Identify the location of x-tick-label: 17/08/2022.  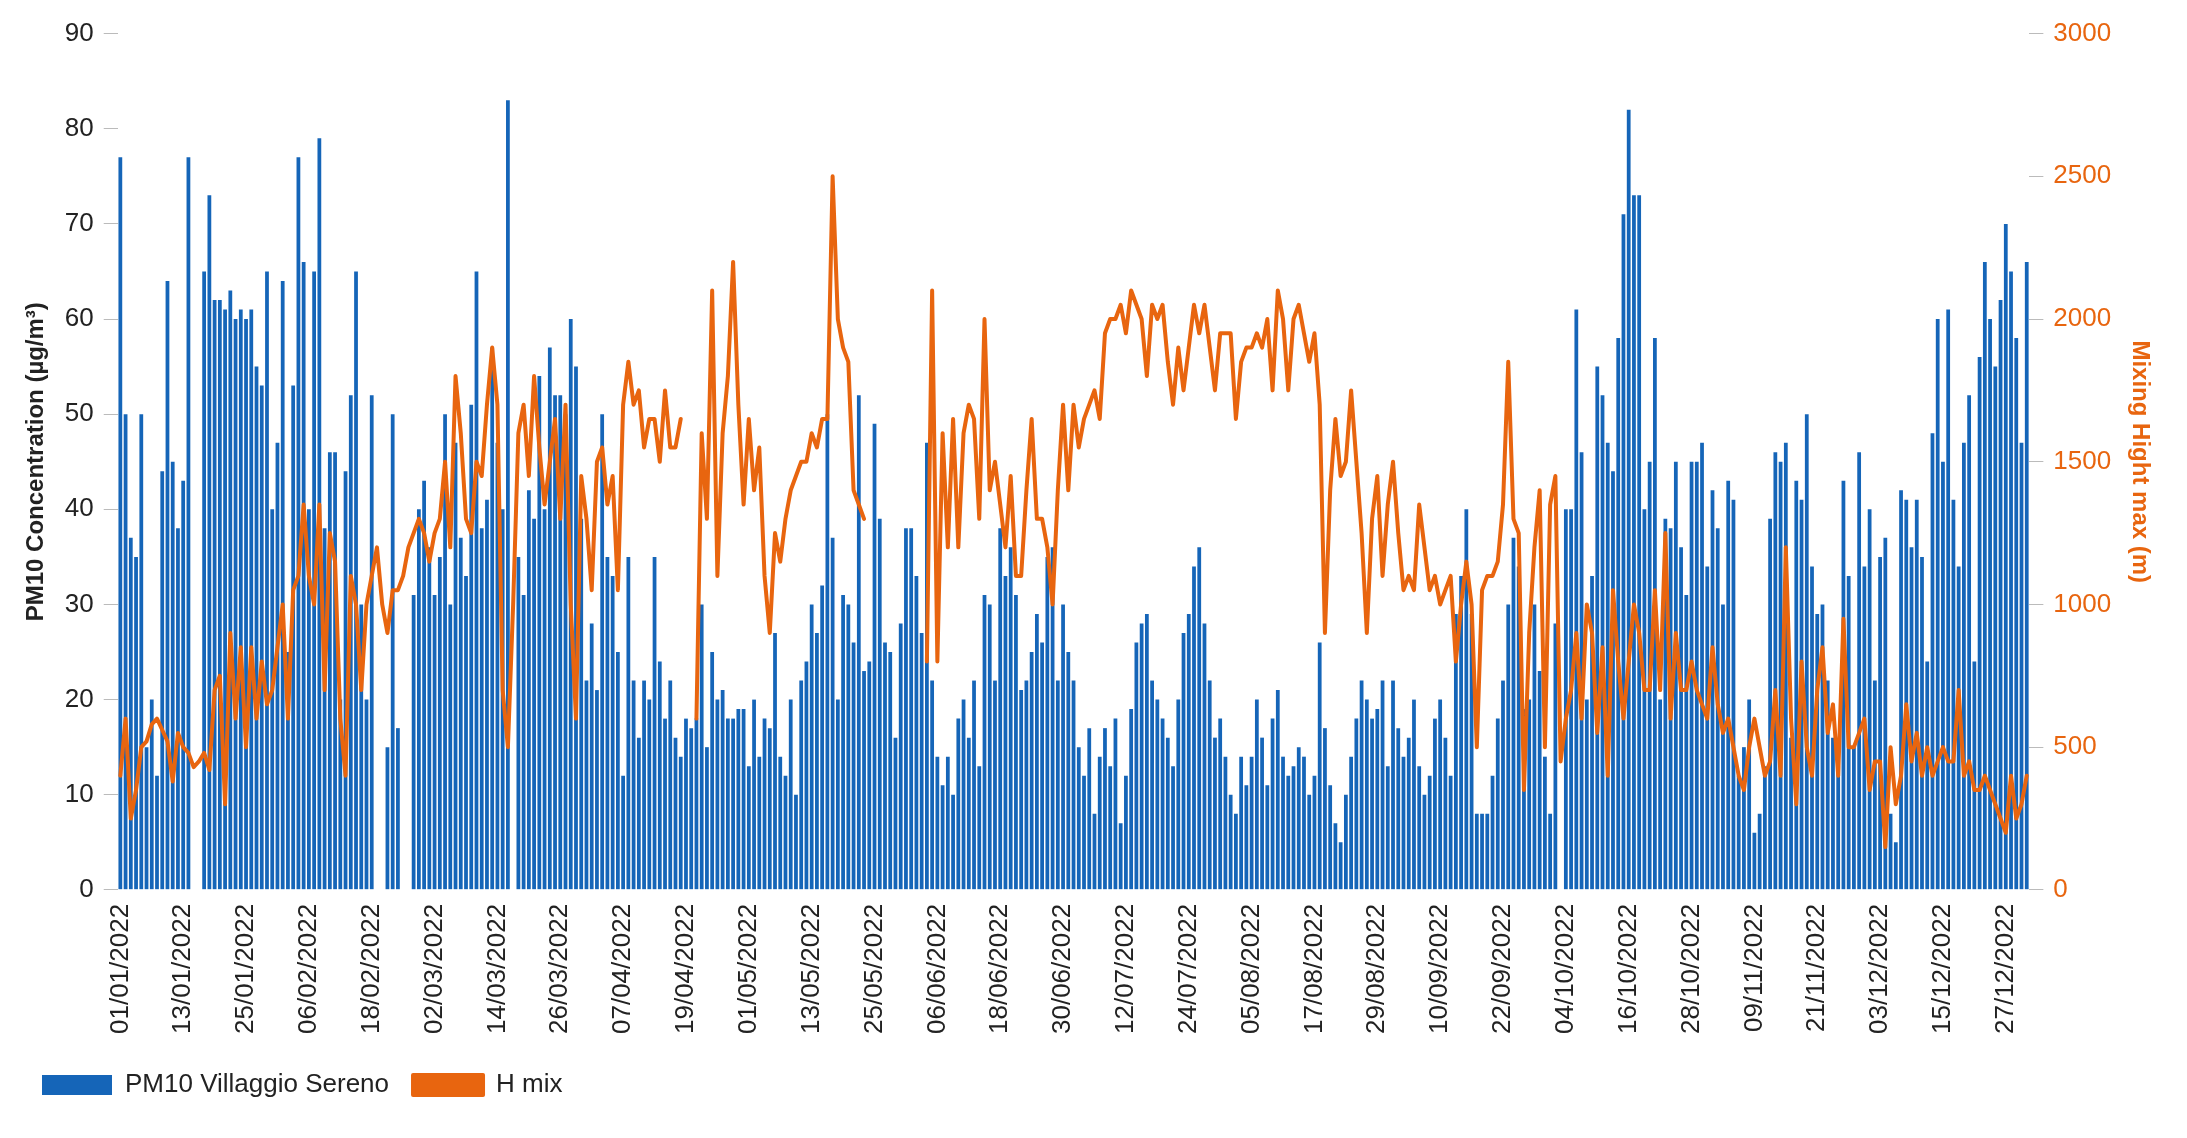
(1312, 969).